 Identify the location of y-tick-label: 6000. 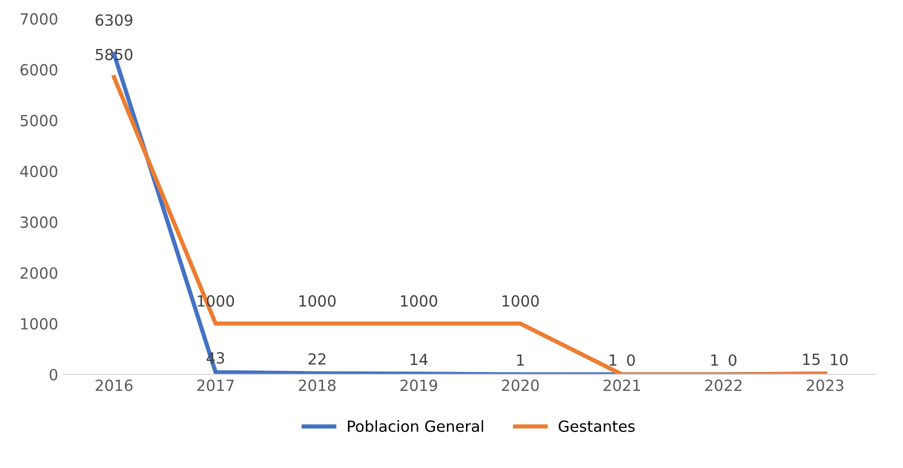
(39, 70).